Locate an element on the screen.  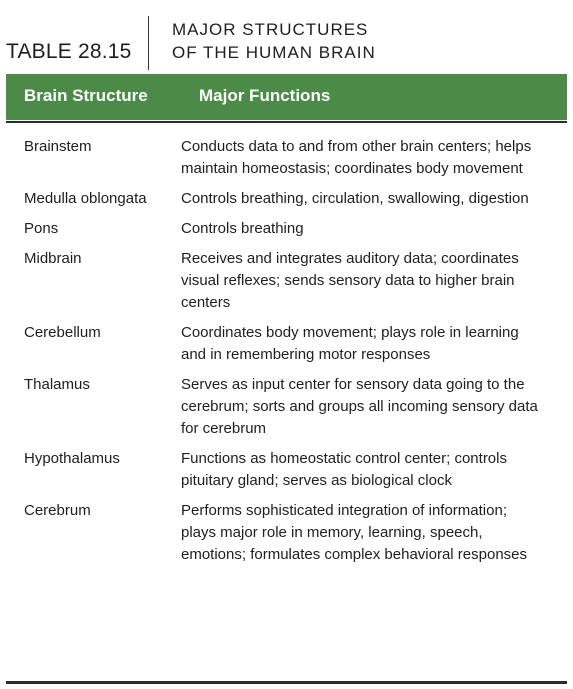
table-row: Pons Controls breathing is located at coordinates (286, 229).